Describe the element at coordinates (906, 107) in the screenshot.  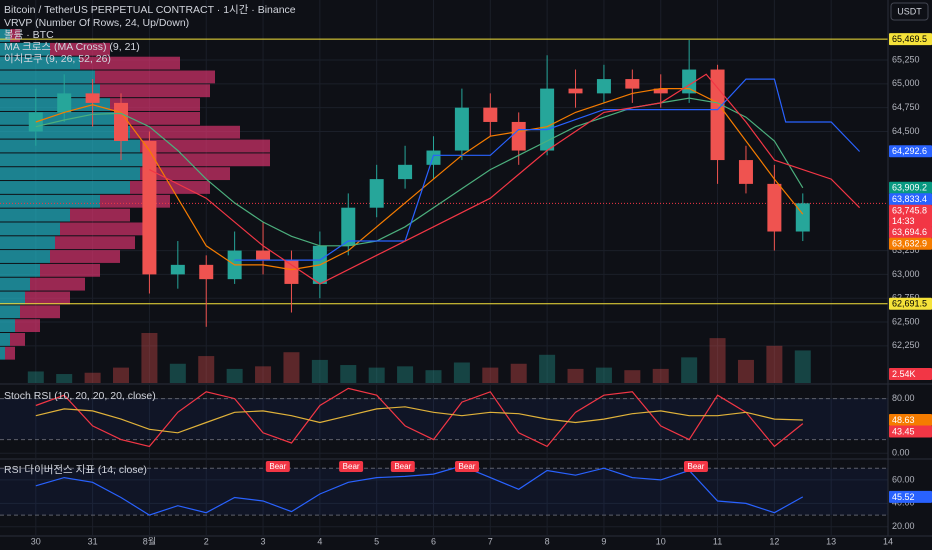
I see `y-tick-label: 64,750` at that location.